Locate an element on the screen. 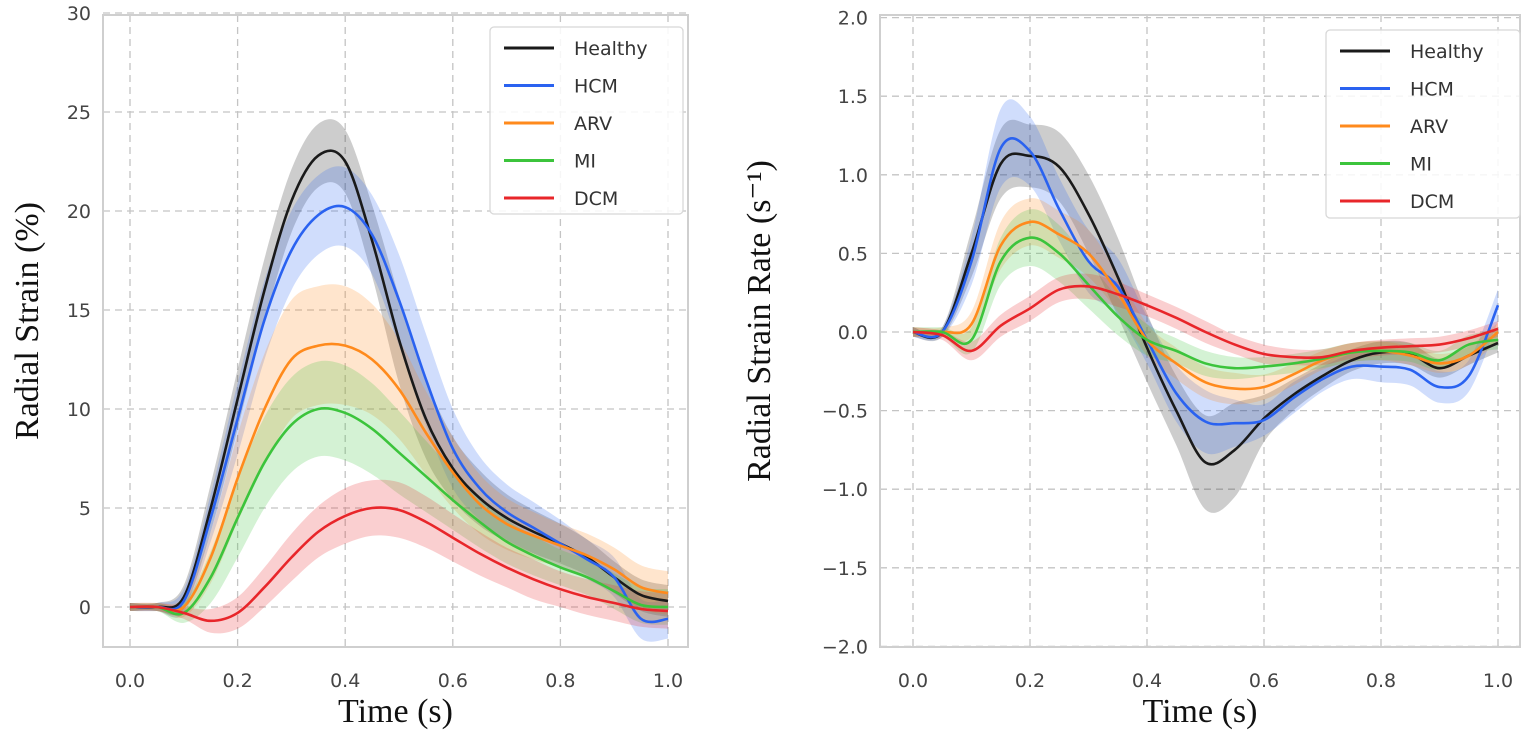 The width and height of the screenshot is (1535, 732). y-axis-title: Radial Strain (%) is located at coordinates (27, 321).